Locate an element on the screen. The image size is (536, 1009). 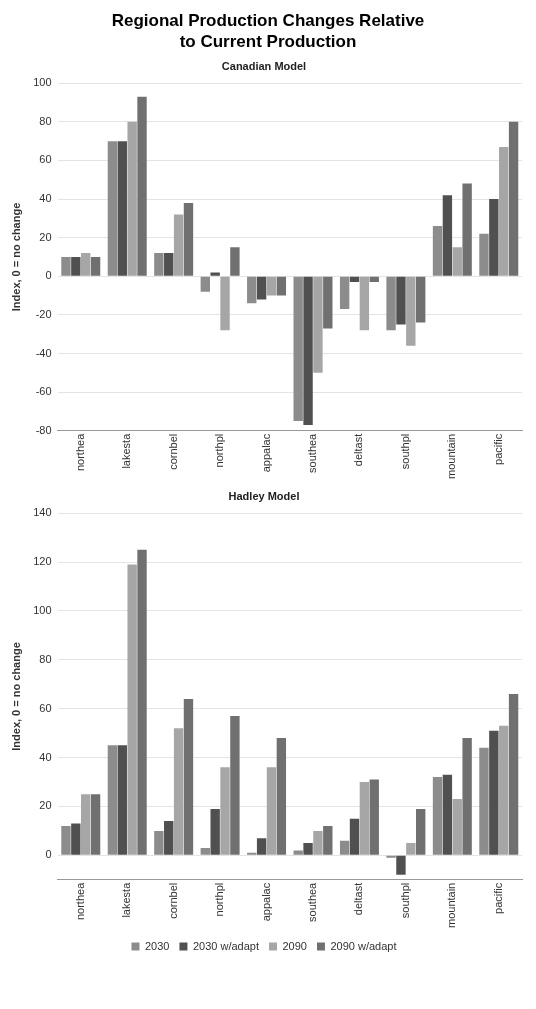
y-tick-label: -40 is located at coordinates (43, 352).